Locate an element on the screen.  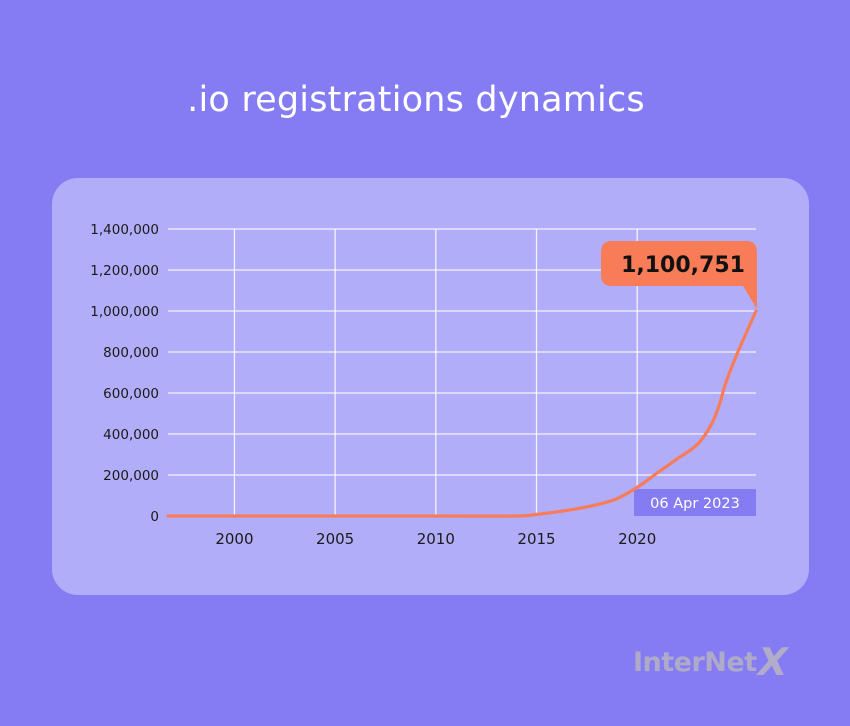
date-badge-group: 06 Apr 2023 is located at coordinates (695, 502).